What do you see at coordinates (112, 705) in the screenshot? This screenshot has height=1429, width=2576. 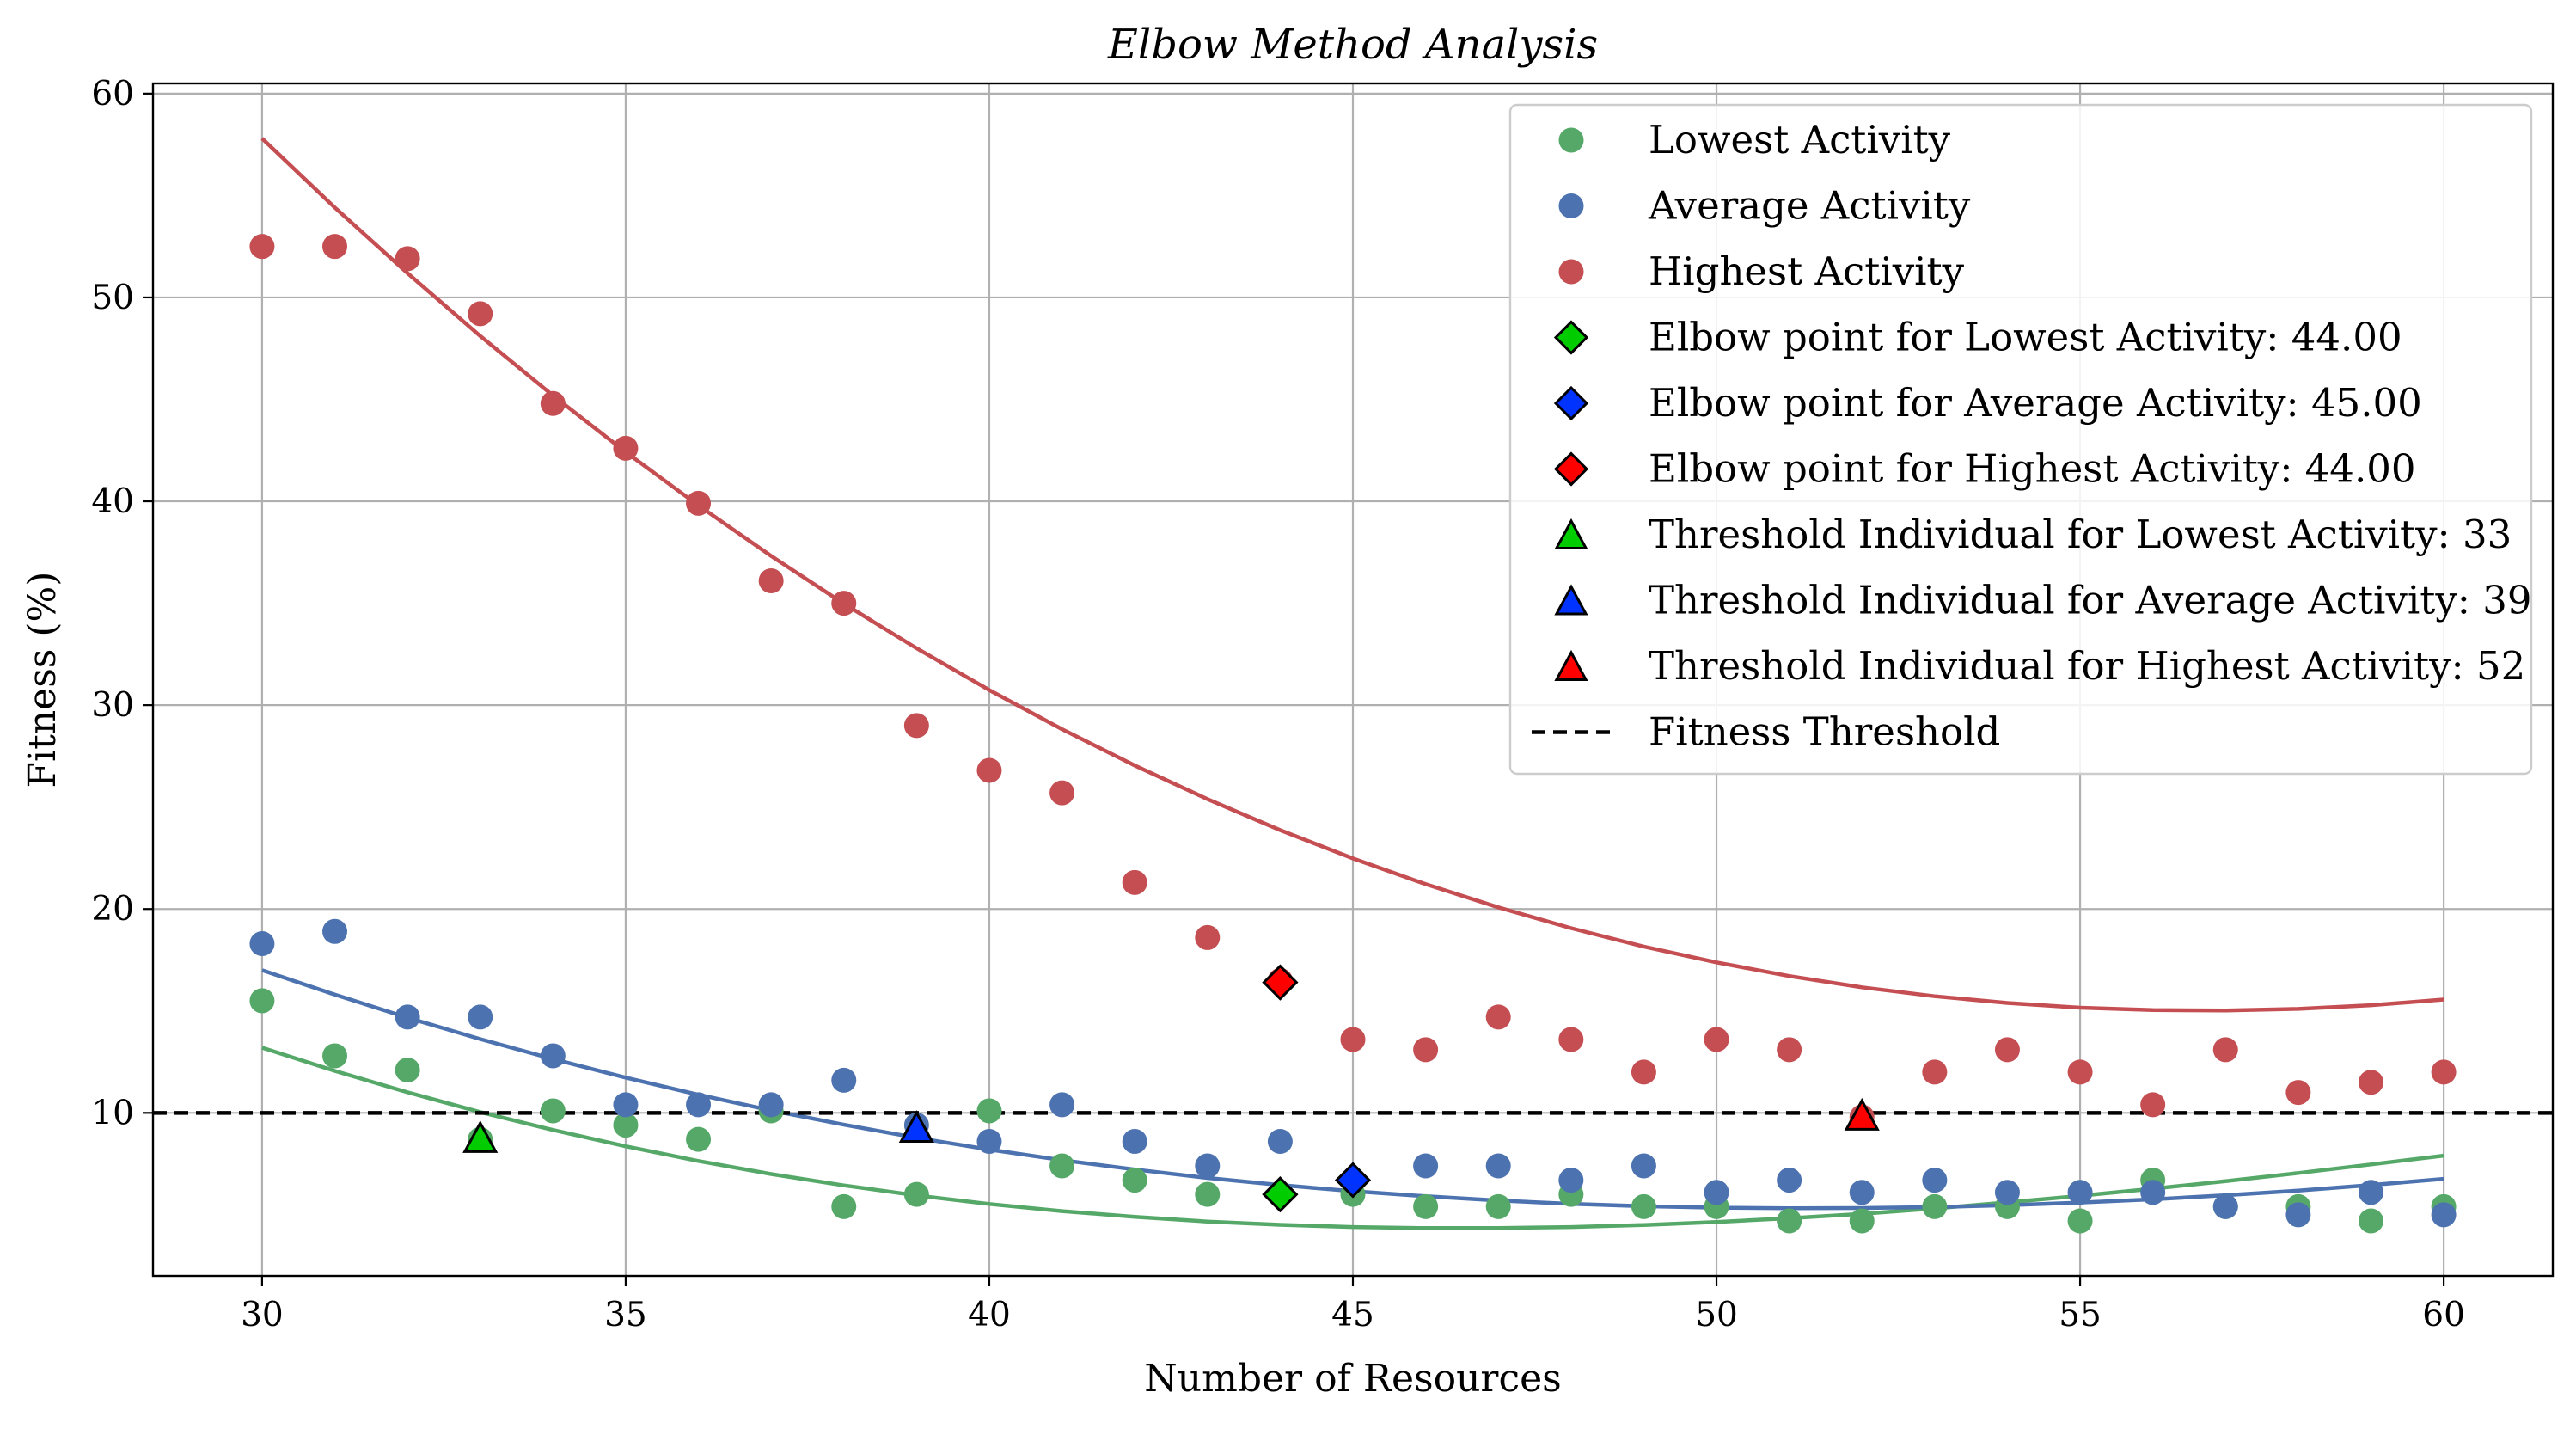 I see `y-tick-label: 30` at bounding box center [112, 705].